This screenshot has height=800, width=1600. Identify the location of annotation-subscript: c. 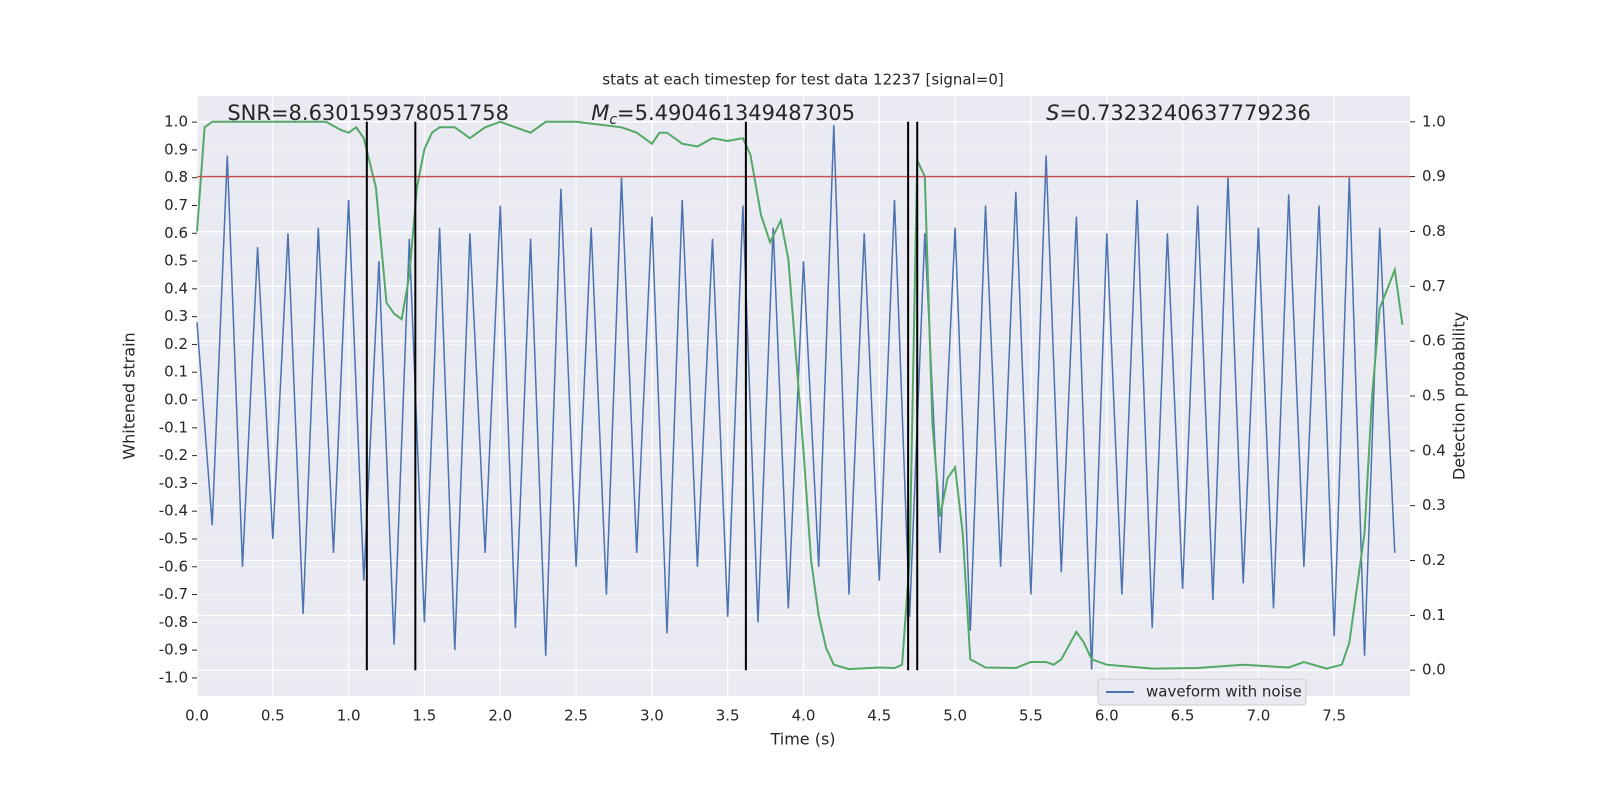
(613, 120).